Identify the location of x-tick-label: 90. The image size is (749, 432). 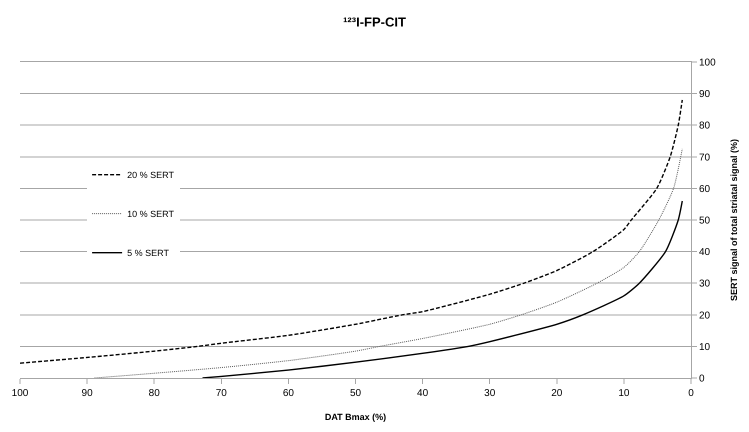
(88, 393).